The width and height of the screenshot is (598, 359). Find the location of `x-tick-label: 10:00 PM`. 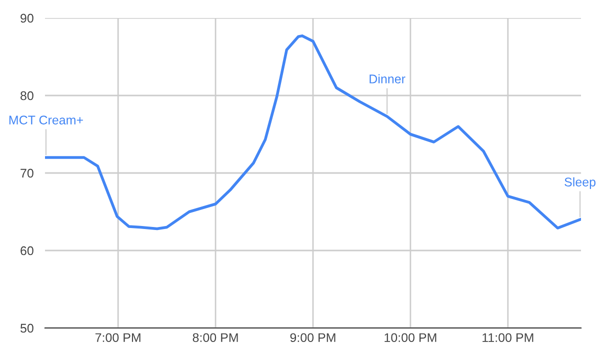

x-tick-label: 10:00 PM is located at coordinates (410, 337).